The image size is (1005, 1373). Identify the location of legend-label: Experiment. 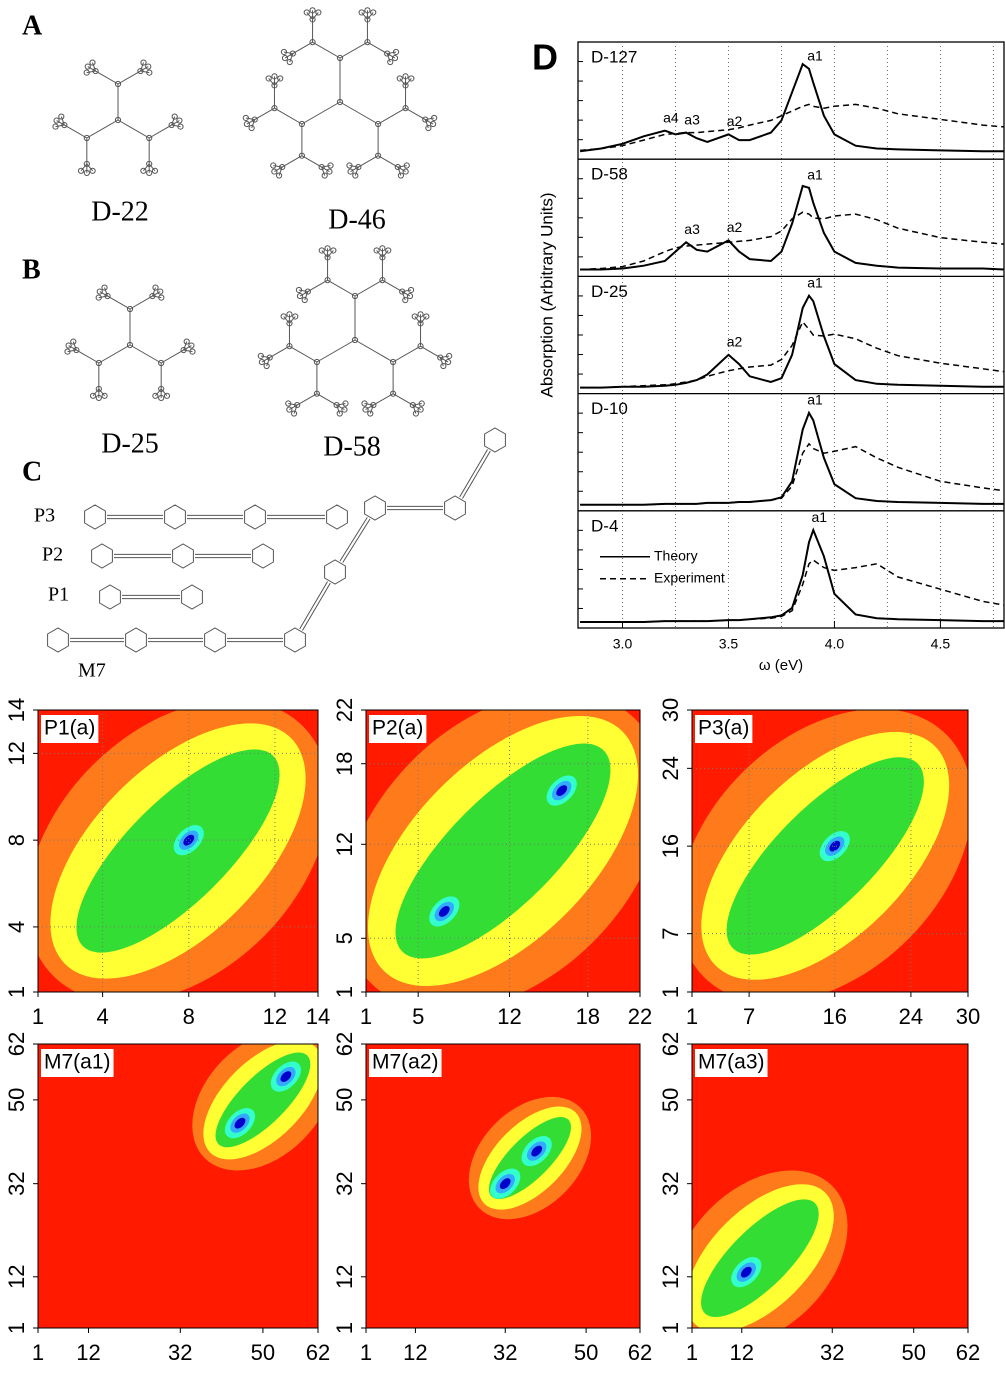
(689, 578).